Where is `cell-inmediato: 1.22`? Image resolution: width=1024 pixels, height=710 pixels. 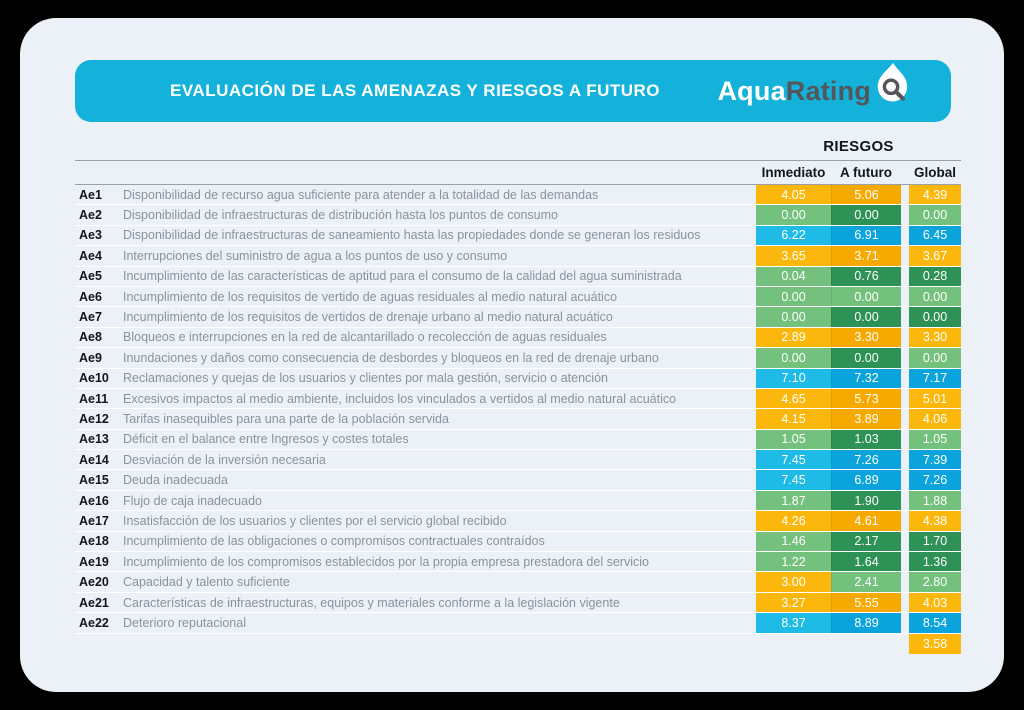 cell-inmediato: 1.22 is located at coordinates (793, 562).